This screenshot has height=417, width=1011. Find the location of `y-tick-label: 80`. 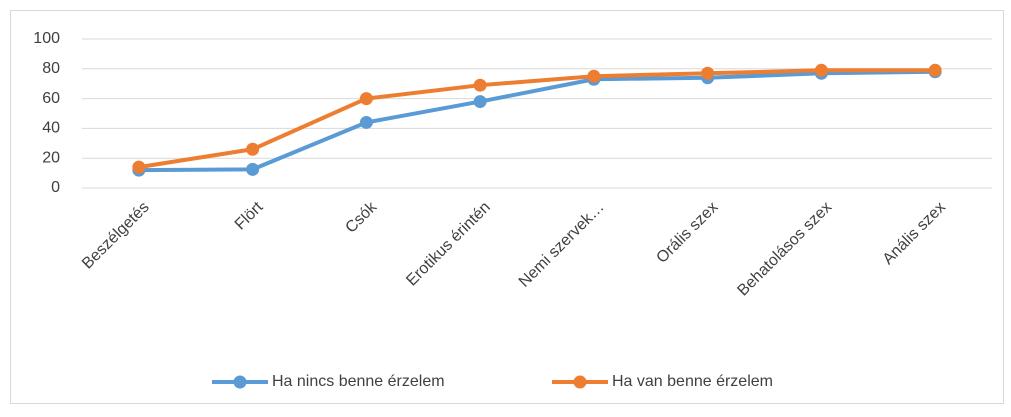

y-tick-label: 80 is located at coordinates (51, 68).